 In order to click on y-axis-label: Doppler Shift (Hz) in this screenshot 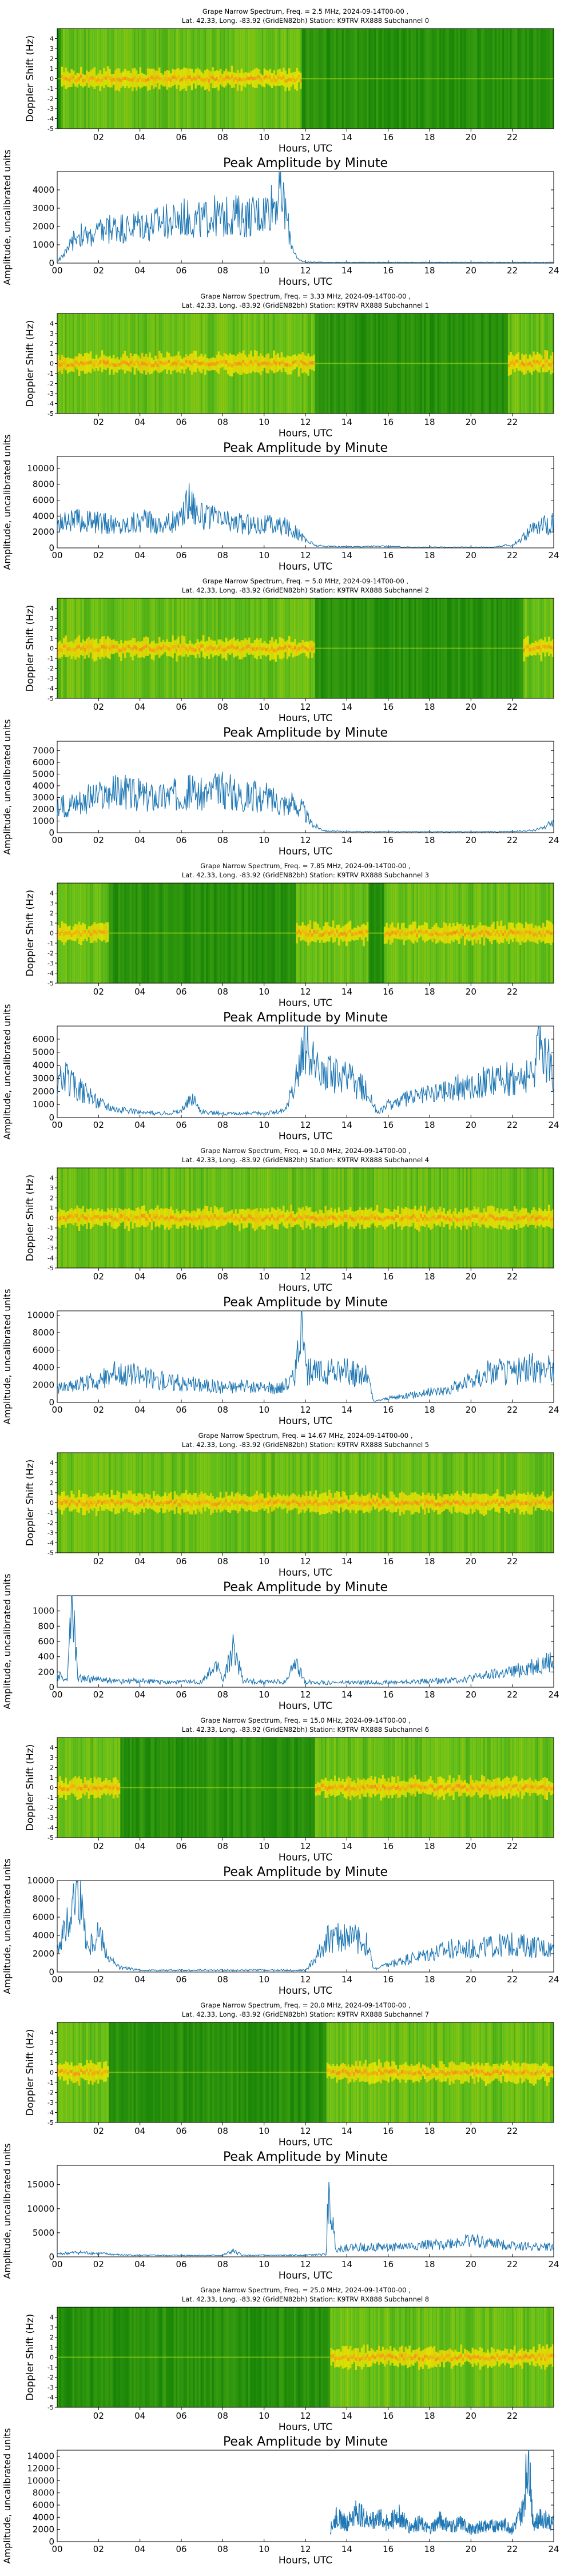, I will do `click(30, 648)`.